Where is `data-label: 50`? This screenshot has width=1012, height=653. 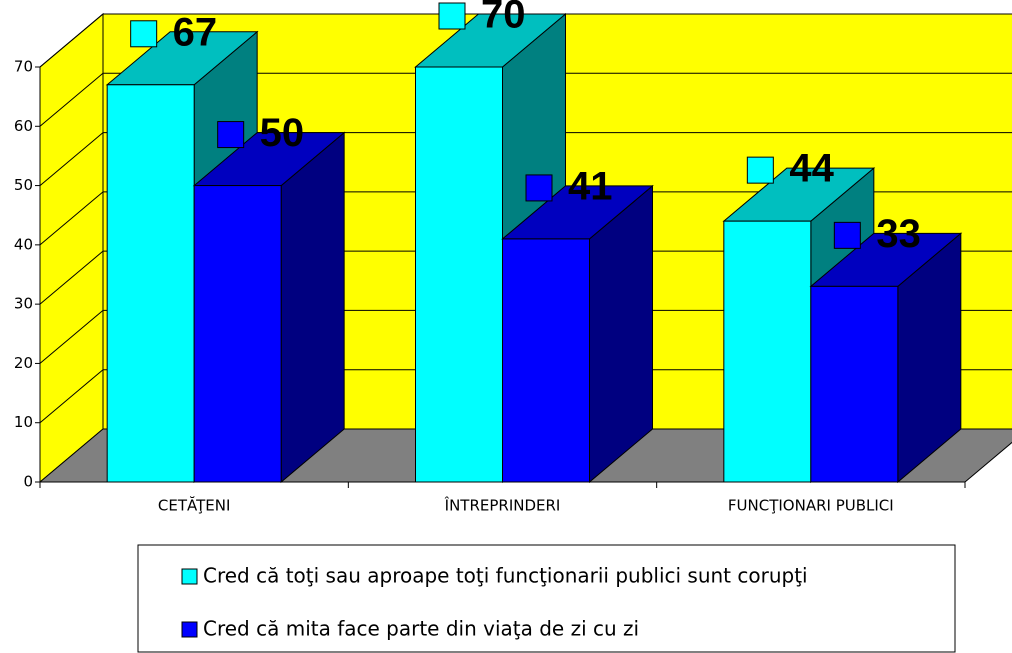
data-label: 50 is located at coordinates (282, 133).